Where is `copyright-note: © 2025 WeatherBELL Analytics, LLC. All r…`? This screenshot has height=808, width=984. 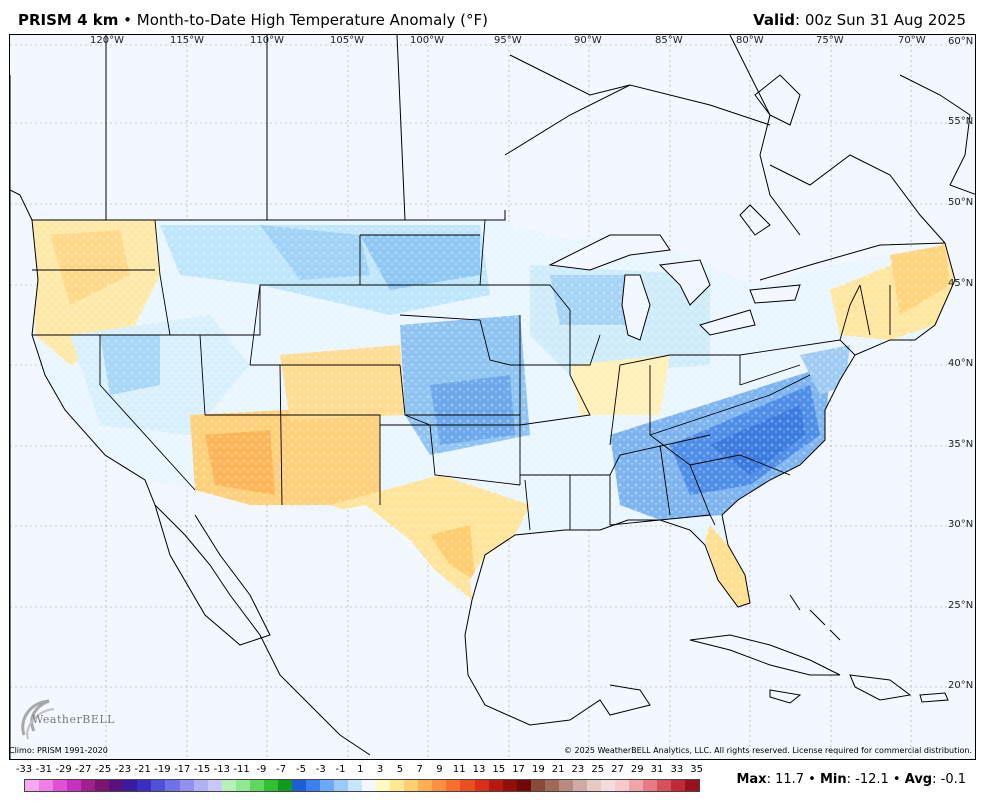 copyright-note: © 2025 WeatherBELL Analytics, LLC. All r… is located at coordinates (768, 750).